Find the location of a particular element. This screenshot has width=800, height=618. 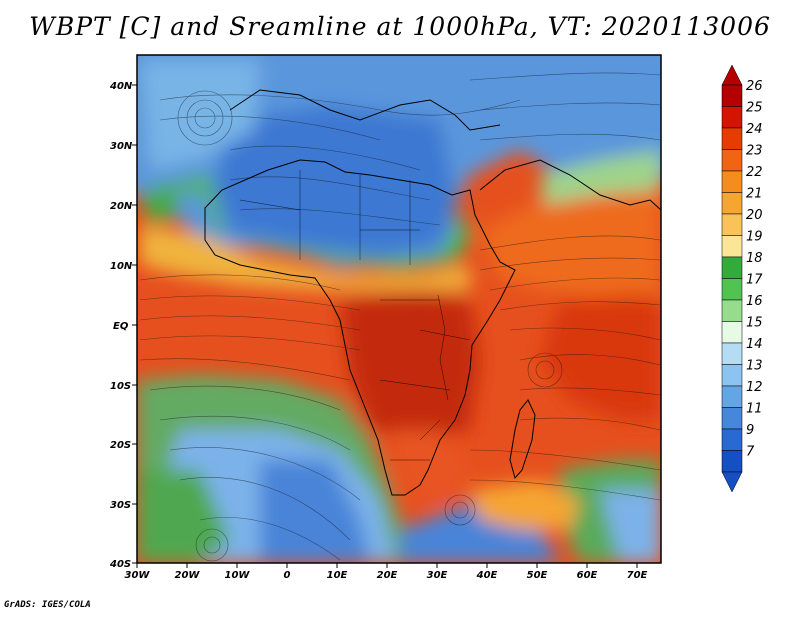

madagascar-coastline is located at coordinates (522, 439).